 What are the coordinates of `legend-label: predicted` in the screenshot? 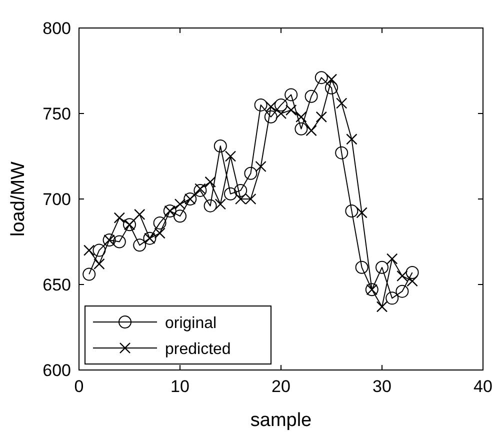 It's located at (198, 349).